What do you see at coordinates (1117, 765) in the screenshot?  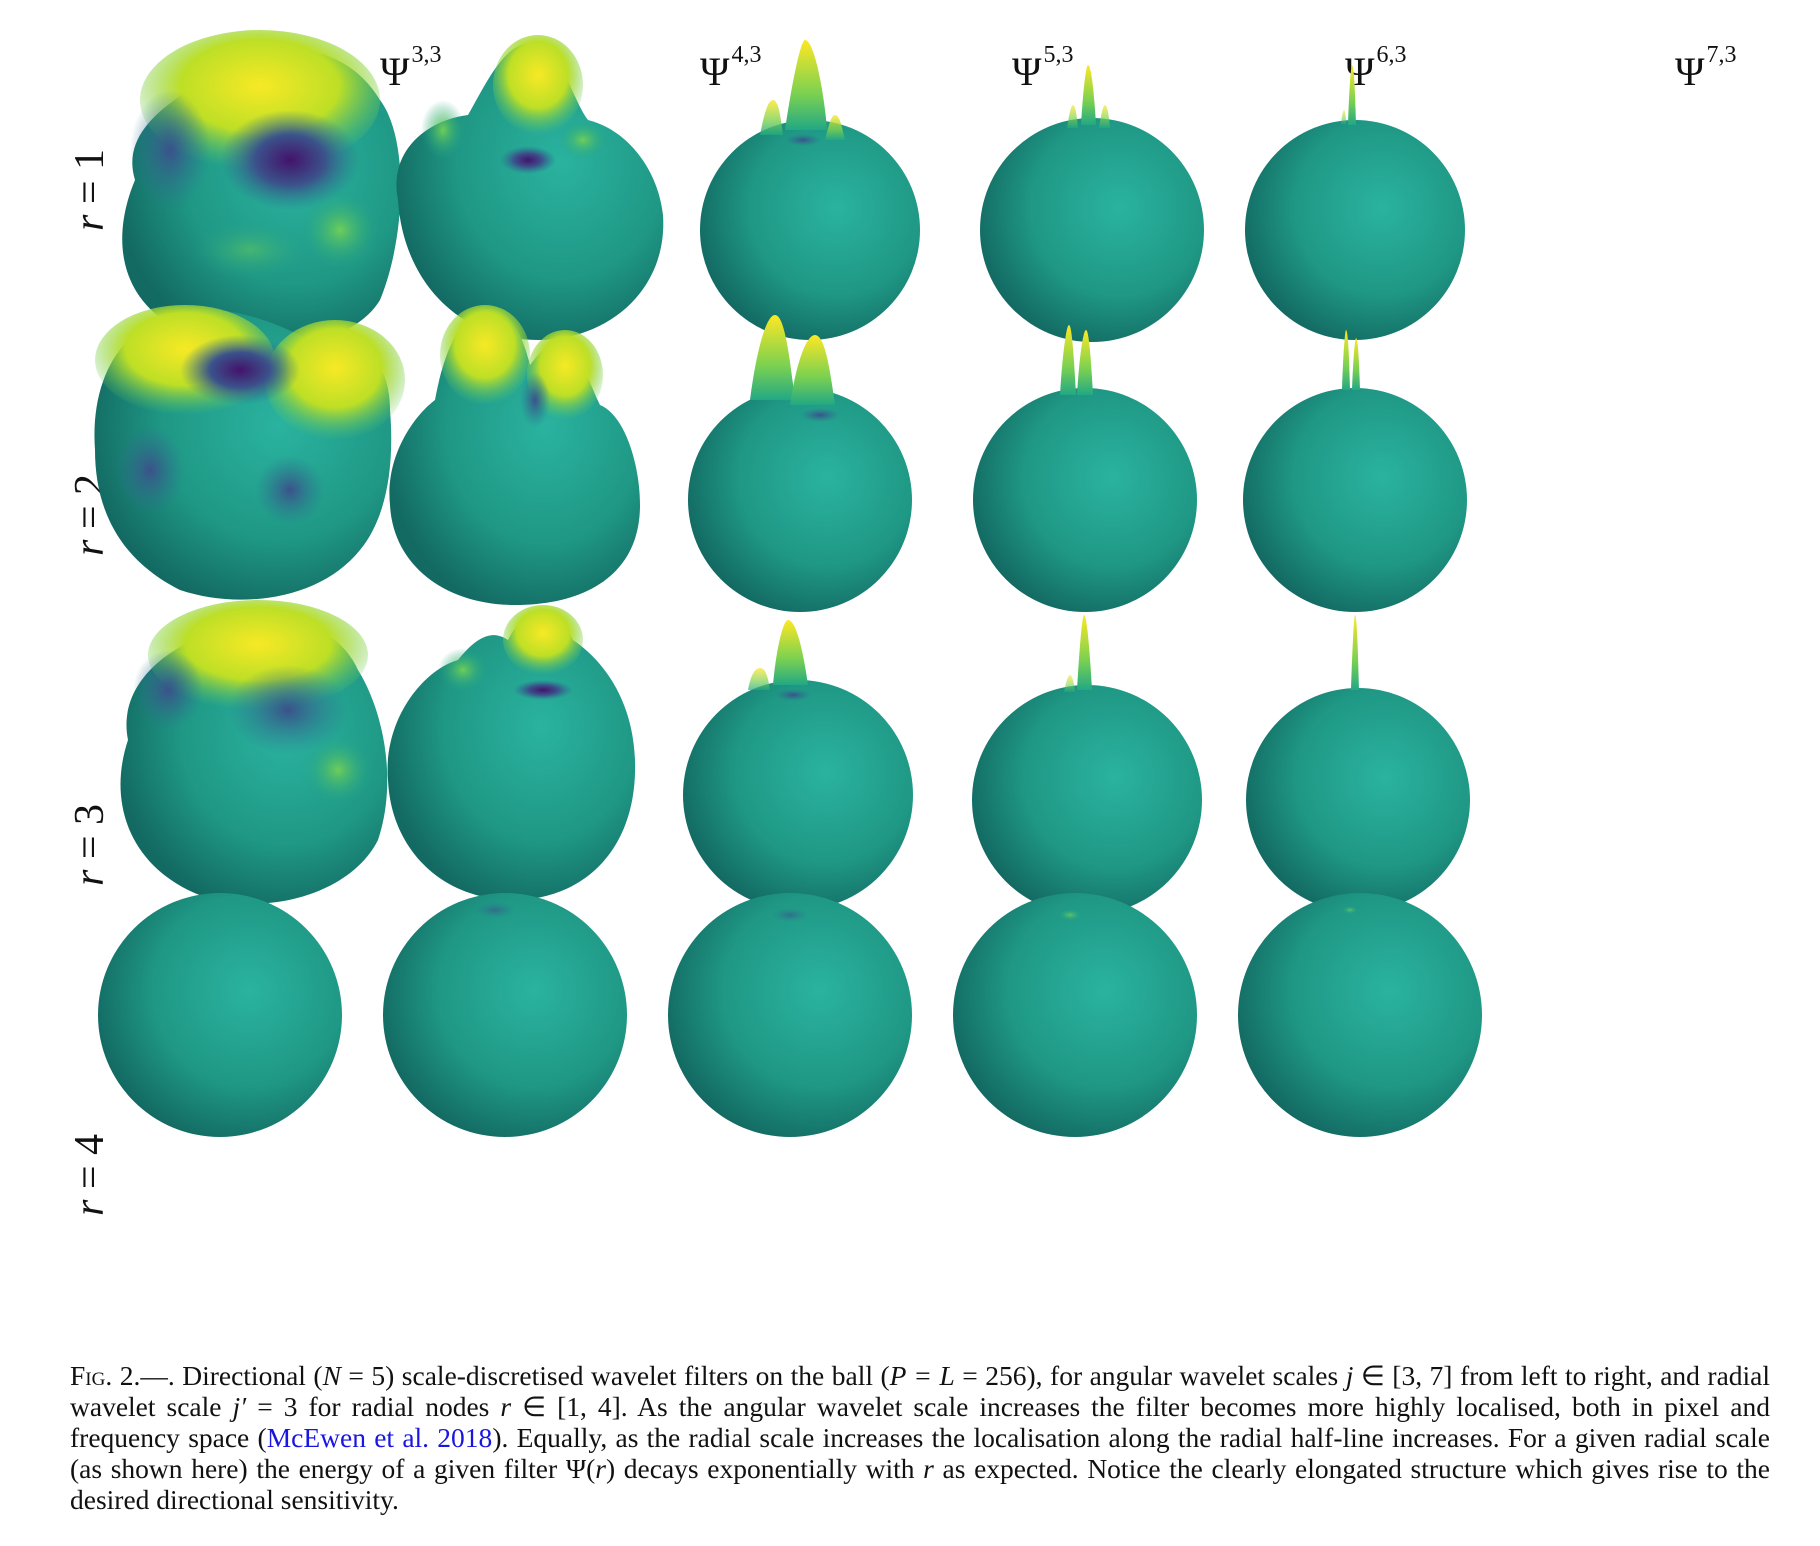 I see `filter-surface-r3-j6` at bounding box center [1117, 765].